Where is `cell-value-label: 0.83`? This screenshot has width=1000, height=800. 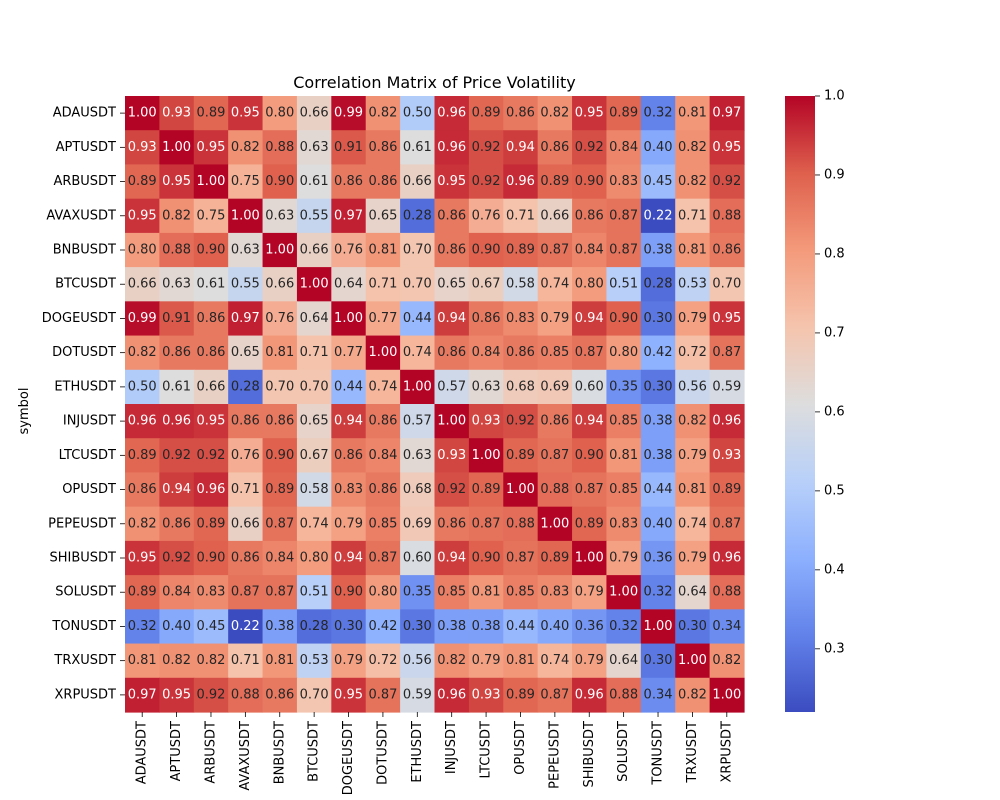
cell-value-label: 0.83 is located at coordinates (554, 592).